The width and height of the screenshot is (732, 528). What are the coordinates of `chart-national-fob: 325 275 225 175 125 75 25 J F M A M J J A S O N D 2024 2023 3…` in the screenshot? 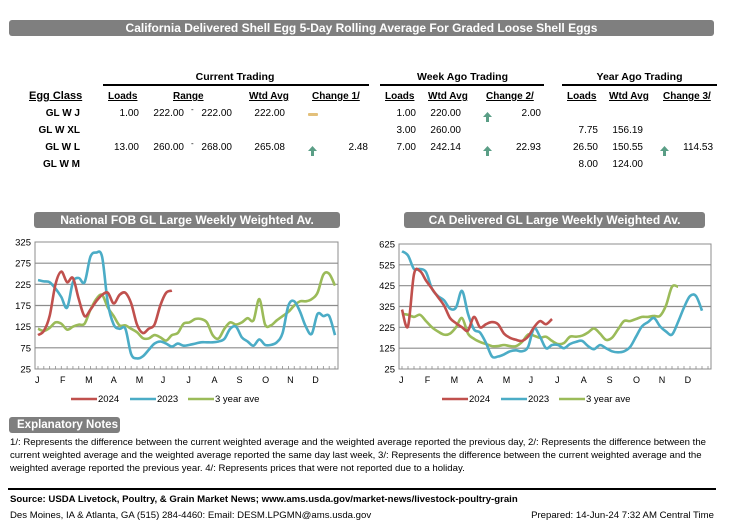 It's located at (177, 321).